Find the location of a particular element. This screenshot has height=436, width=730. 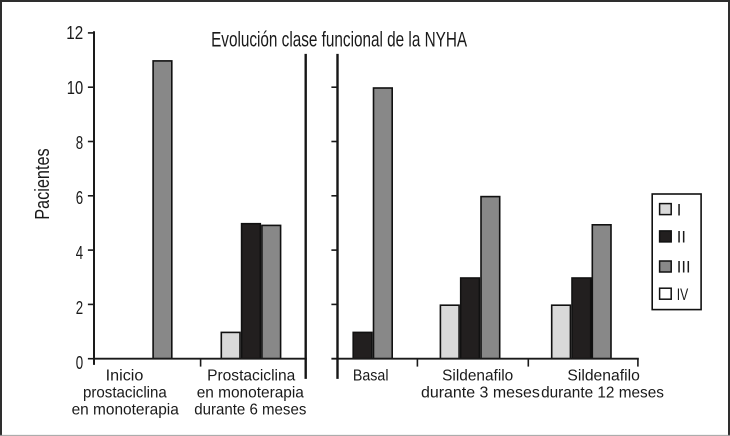

svg-text: 8 is located at coordinates (79, 142).